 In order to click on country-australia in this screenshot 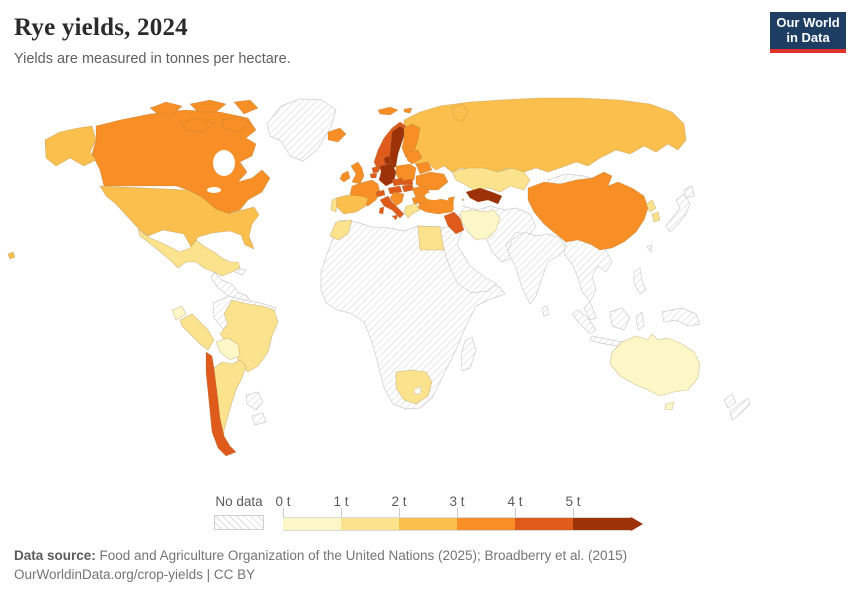, I will do `click(655, 365)`.